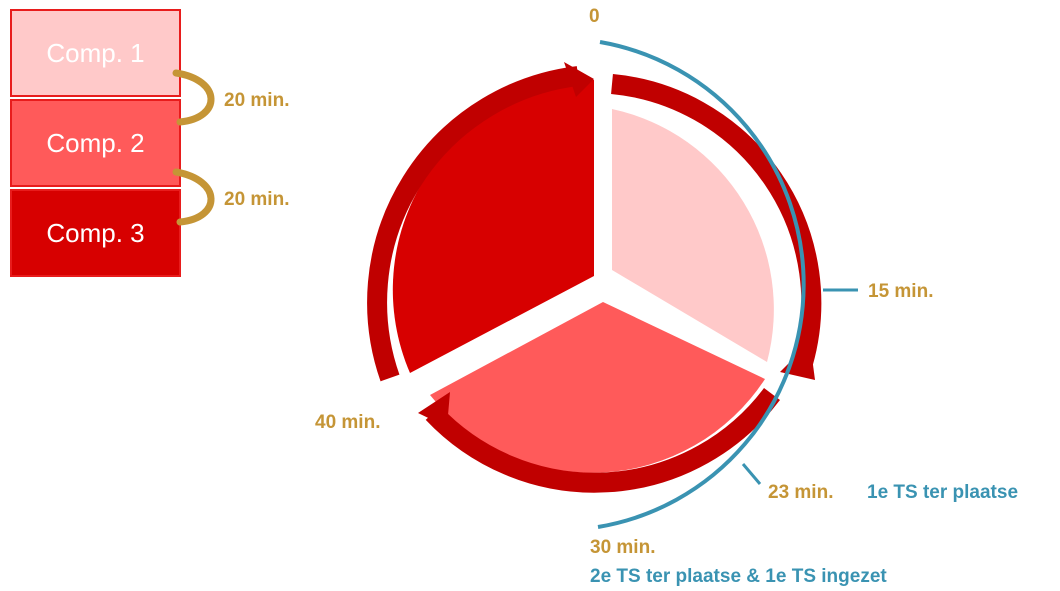  What do you see at coordinates (751, 474) in the screenshot?
I see `tick-23-min` at bounding box center [751, 474].